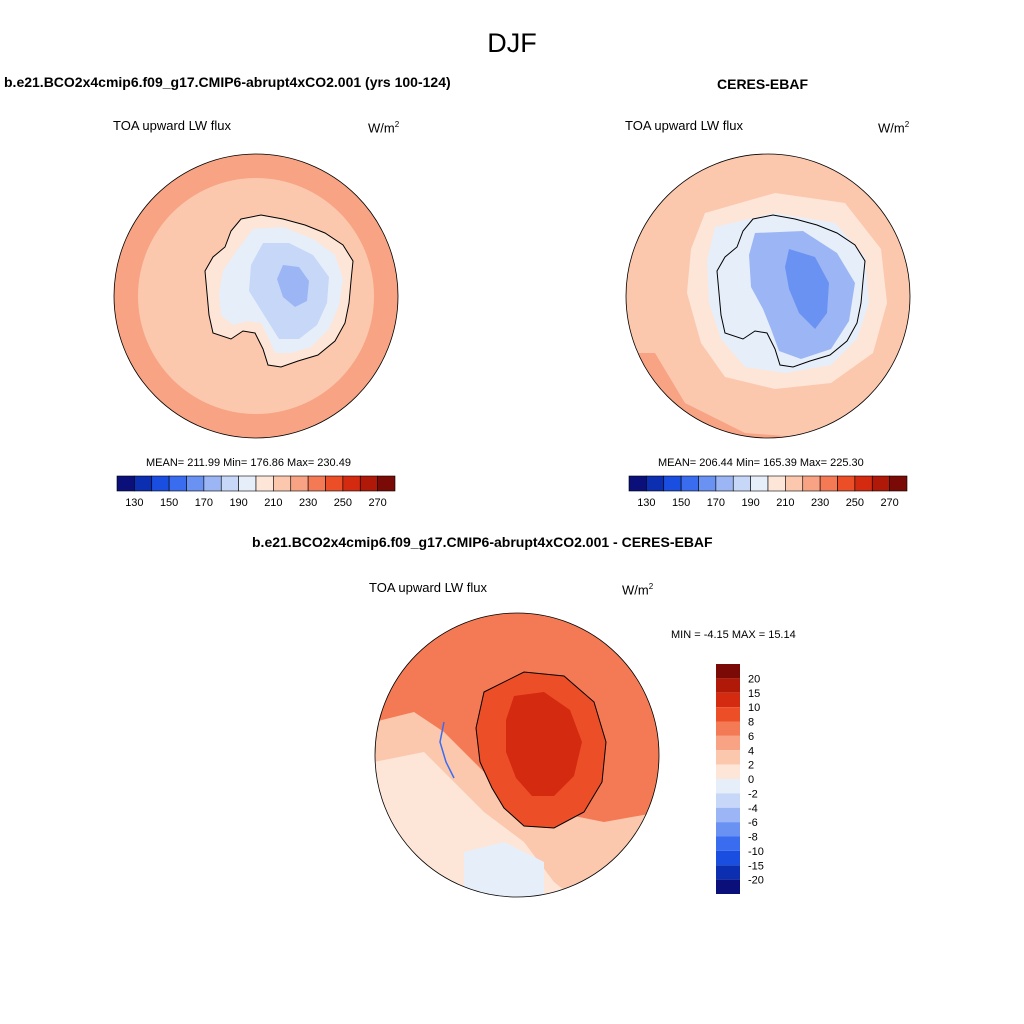 This screenshot has height=1024, width=1024. I want to click on panel3-stats: MIN = -4.15 MAX = 15.14, so click(733, 635).